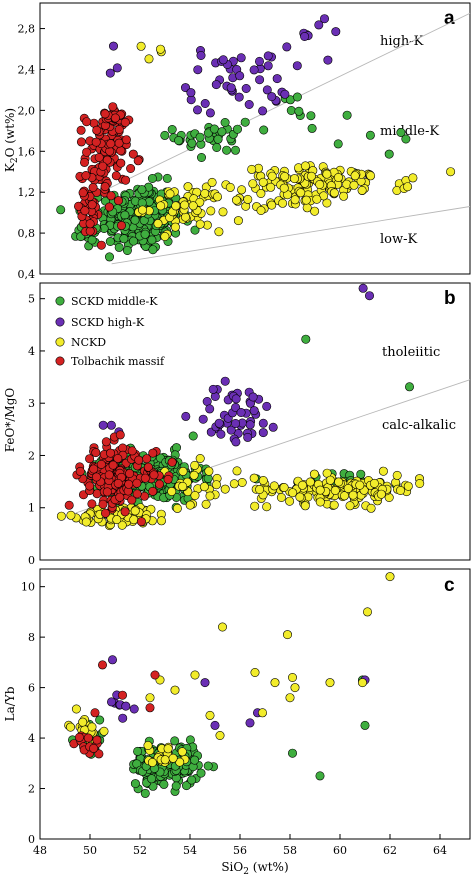  What do you see at coordinates (449, 585) in the screenshot?
I see `panel-c-letter: c` at bounding box center [449, 585].